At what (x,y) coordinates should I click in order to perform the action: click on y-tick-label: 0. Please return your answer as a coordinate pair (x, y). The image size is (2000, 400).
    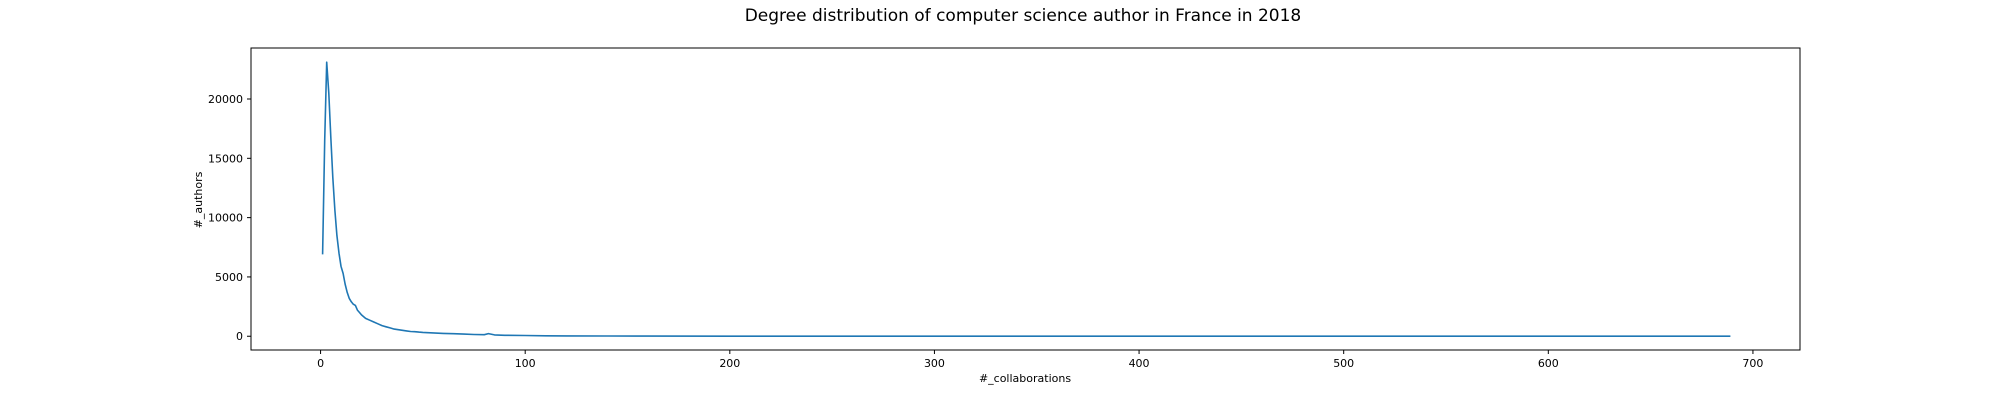
    Looking at the image, I should click on (239, 336).